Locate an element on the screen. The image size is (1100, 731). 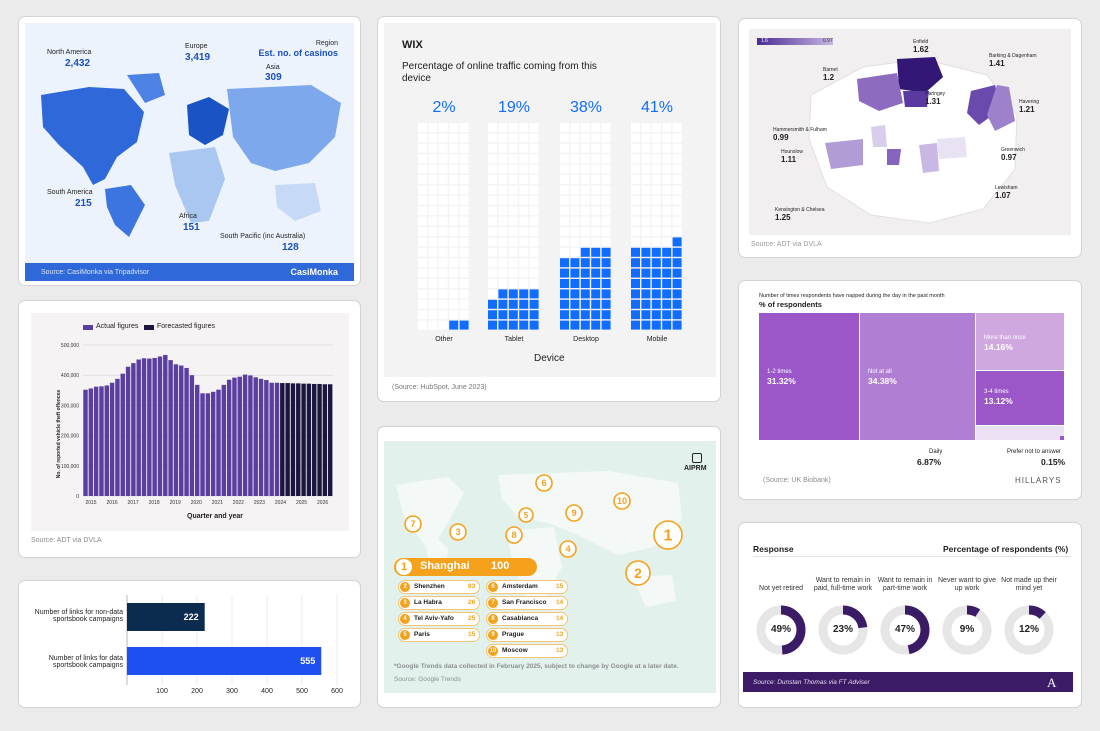
city-rank: 10 is located at coordinates (493, 651).